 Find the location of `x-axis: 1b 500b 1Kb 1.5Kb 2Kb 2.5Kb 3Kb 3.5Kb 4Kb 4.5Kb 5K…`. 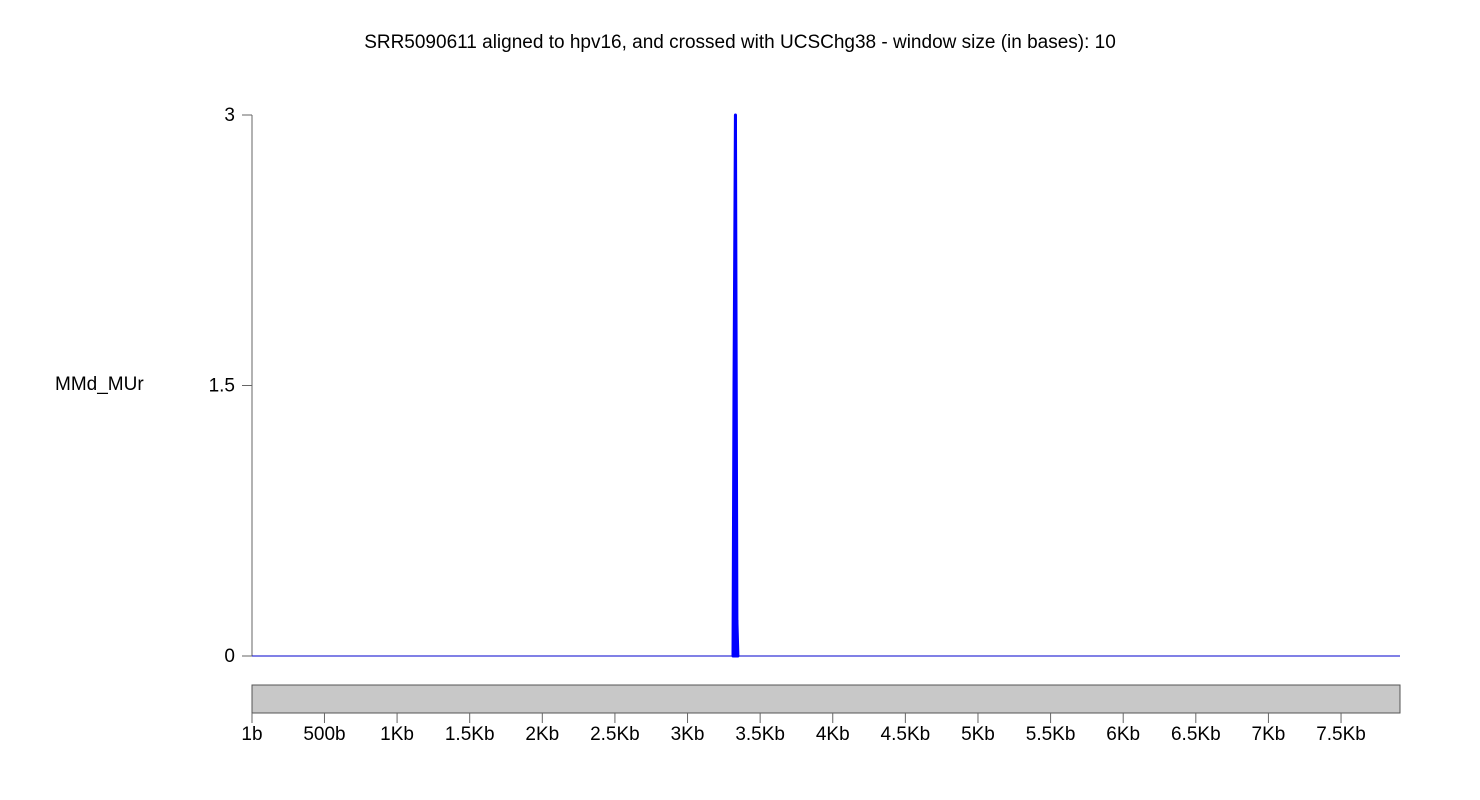

x-axis: 1b 500b 1Kb 1.5Kb 2Kb 2.5Kb 3Kb 3.5Kb 4Kb 4.5Kb 5K… is located at coordinates (803, 729).